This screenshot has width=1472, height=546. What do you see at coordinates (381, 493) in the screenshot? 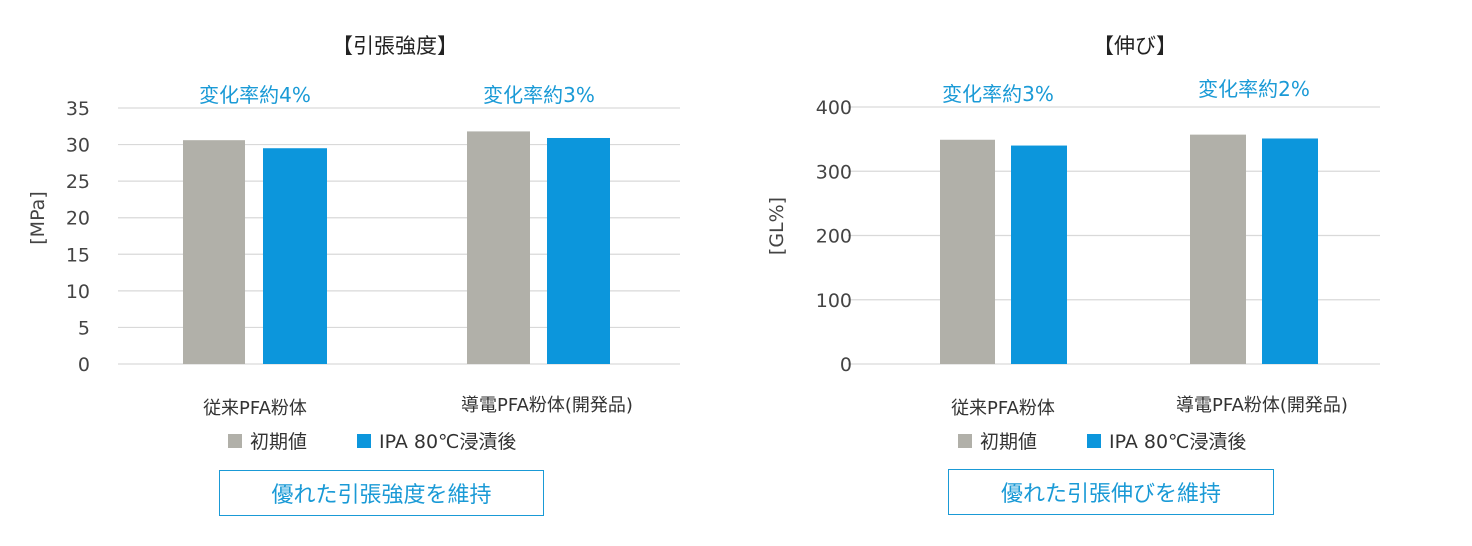
I see `note-box-tensile-strength: 優れた引張強度を維持` at bounding box center [381, 493].